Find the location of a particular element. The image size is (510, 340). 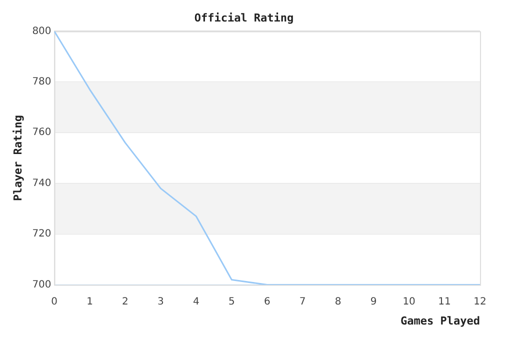

x-tick-label: 7 is located at coordinates (302, 302).